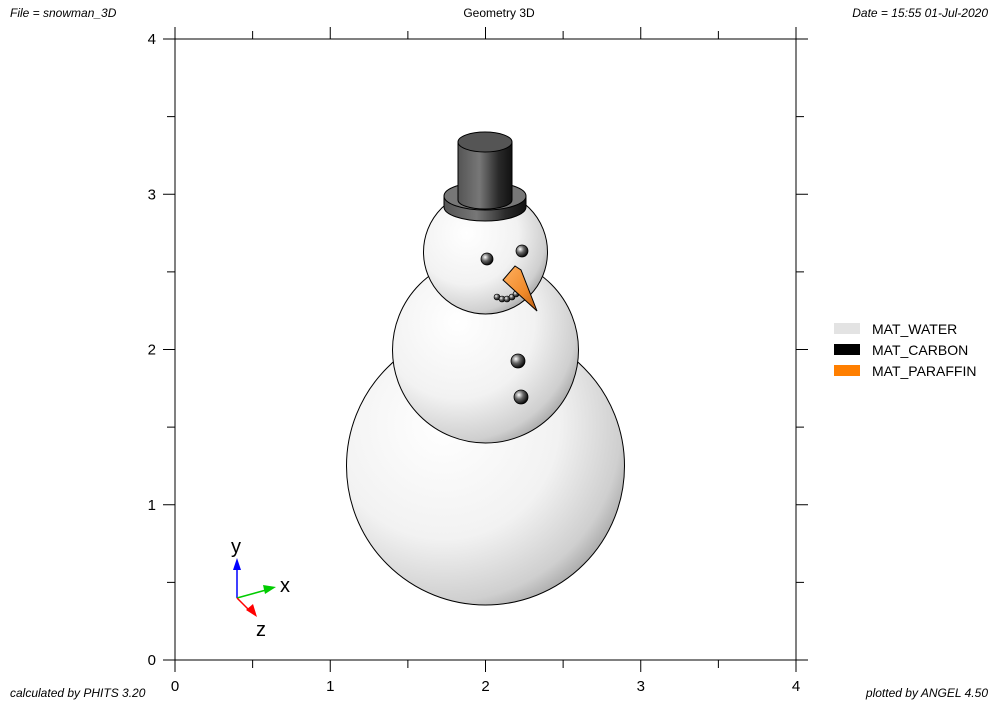 The image size is (998, 706). What do you see at coordinates (506, 296) in the screenshot?
I see `mouth` at bounding box center [506, 296].